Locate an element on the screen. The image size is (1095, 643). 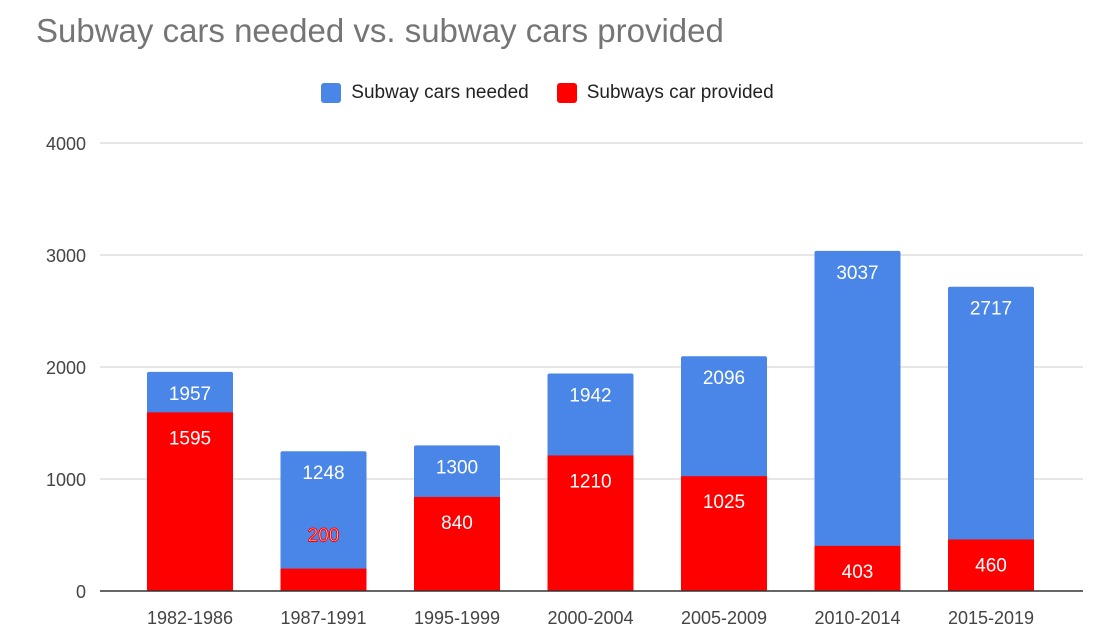
x-tick-label-1987-1991: 1987-1991 is located at coordinates (323, 618).